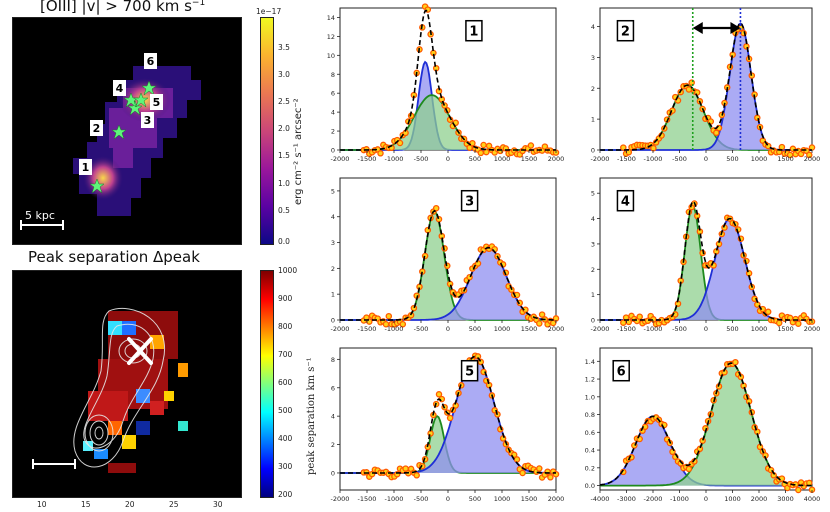 This screenshot has width=830, height=512. I want to click on region-markers, so click(123, 137).